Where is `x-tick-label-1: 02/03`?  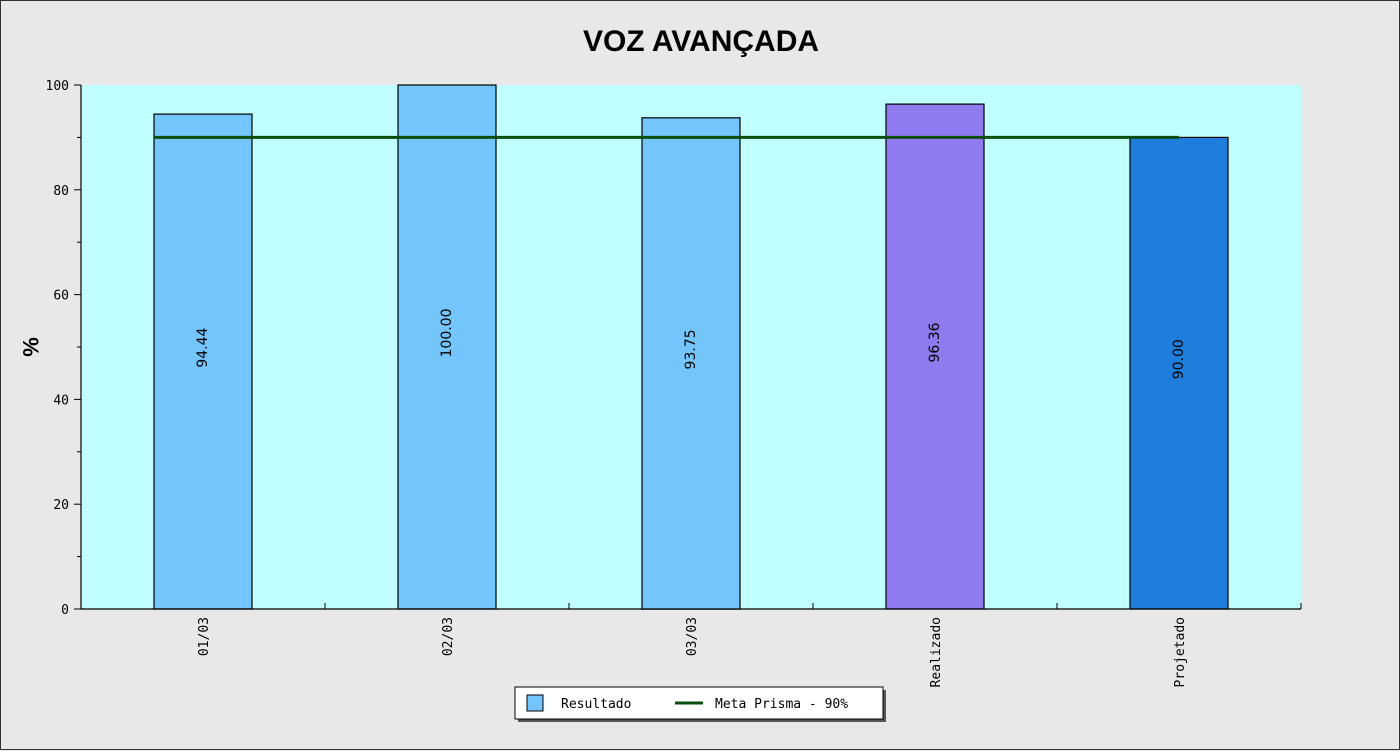 x-tick-label-1: 02/03 is located at coordinates (448, 636).